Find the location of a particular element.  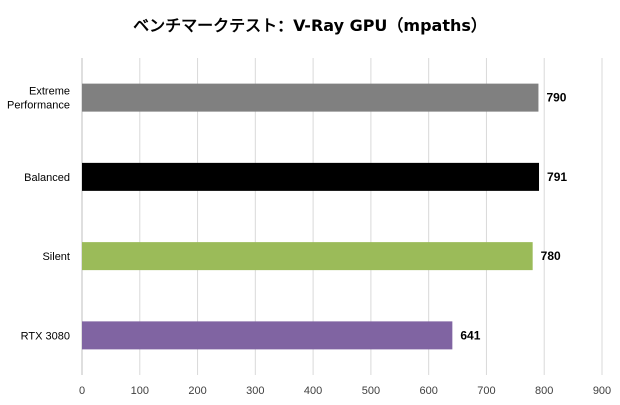

x-tick-label: 400 is located at coordinates (313, 391).